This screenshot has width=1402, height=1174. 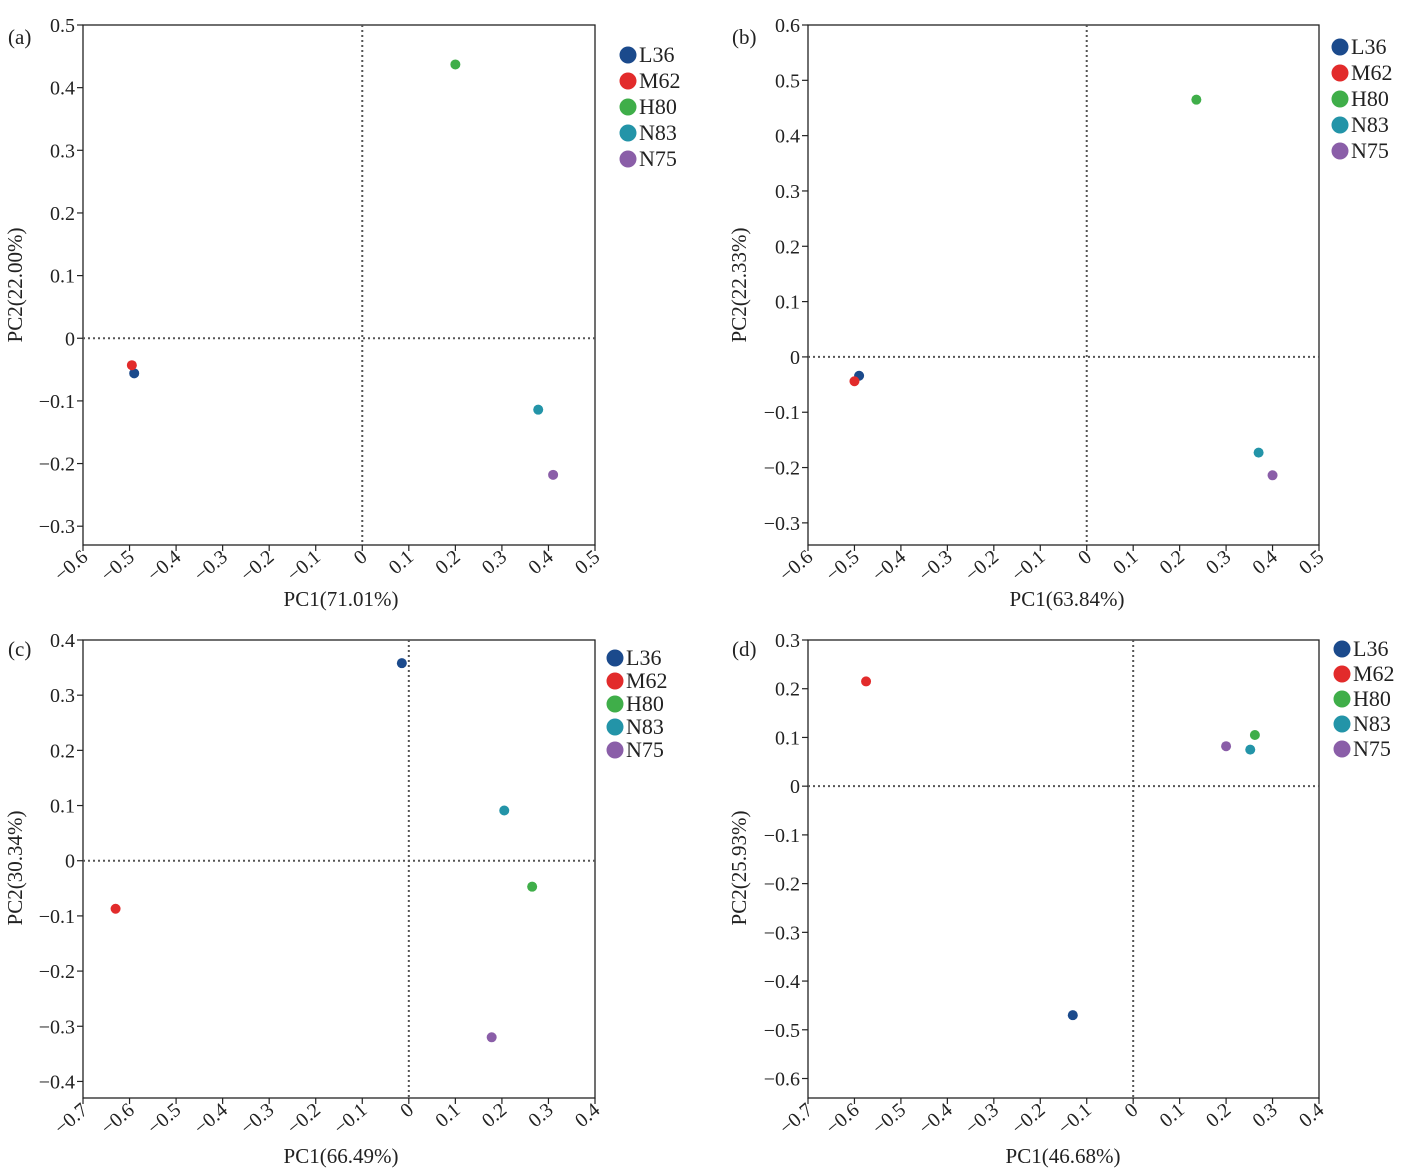 What do you see at coordinates (15, 285) in the screenshot?
I see `y-axis-title: PC2(22.00%)` at bounding box center [15, 285].